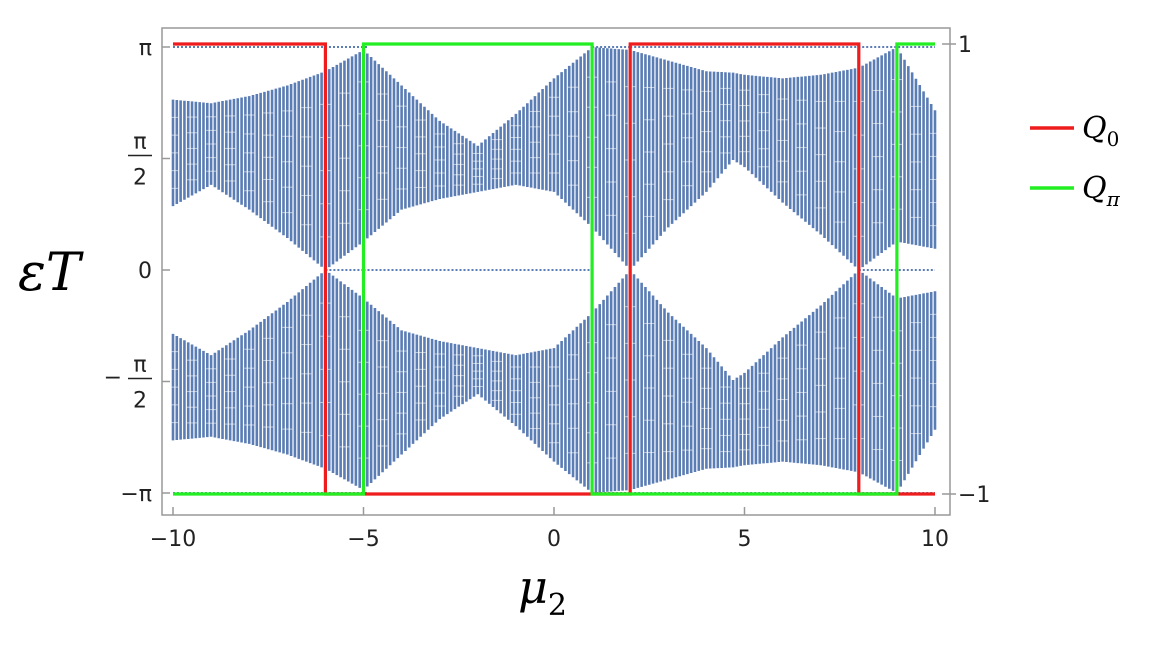 The width and height of the screenshot is (1153, 649). I want to click on y-tick-label-sign: −, so click(113, 378).